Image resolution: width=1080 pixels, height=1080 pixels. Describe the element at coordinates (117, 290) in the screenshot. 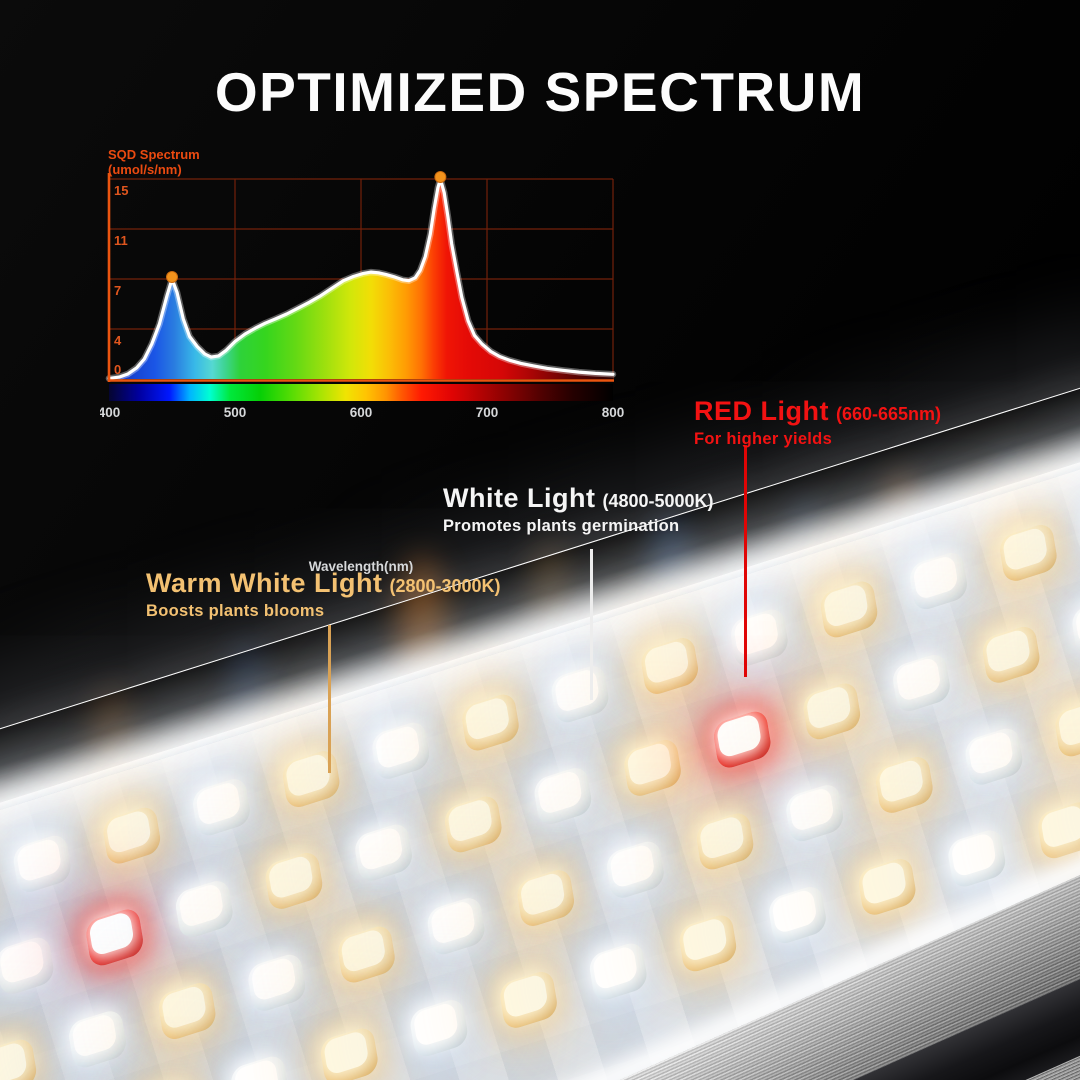

I see `svg-text: 7` at that location.